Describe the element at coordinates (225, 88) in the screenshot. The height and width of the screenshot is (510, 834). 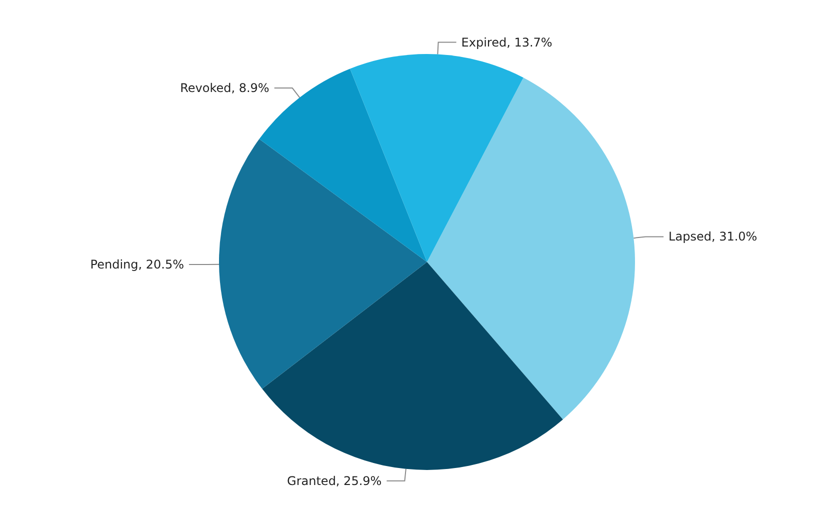
I see `slice-label: Revoked, 8.9%` at that location.